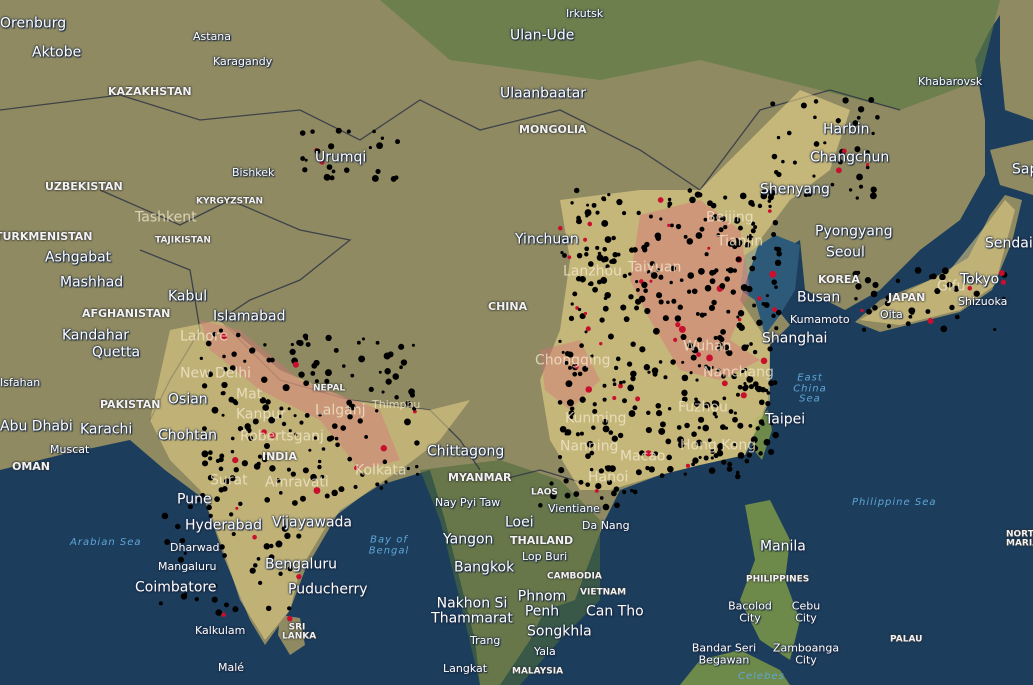 The image size is (1033, 685). What do you see at coordinates (820, 320) in the screenshot?
I see `city-label: Kumamoto` at bounding box center [820, 320].